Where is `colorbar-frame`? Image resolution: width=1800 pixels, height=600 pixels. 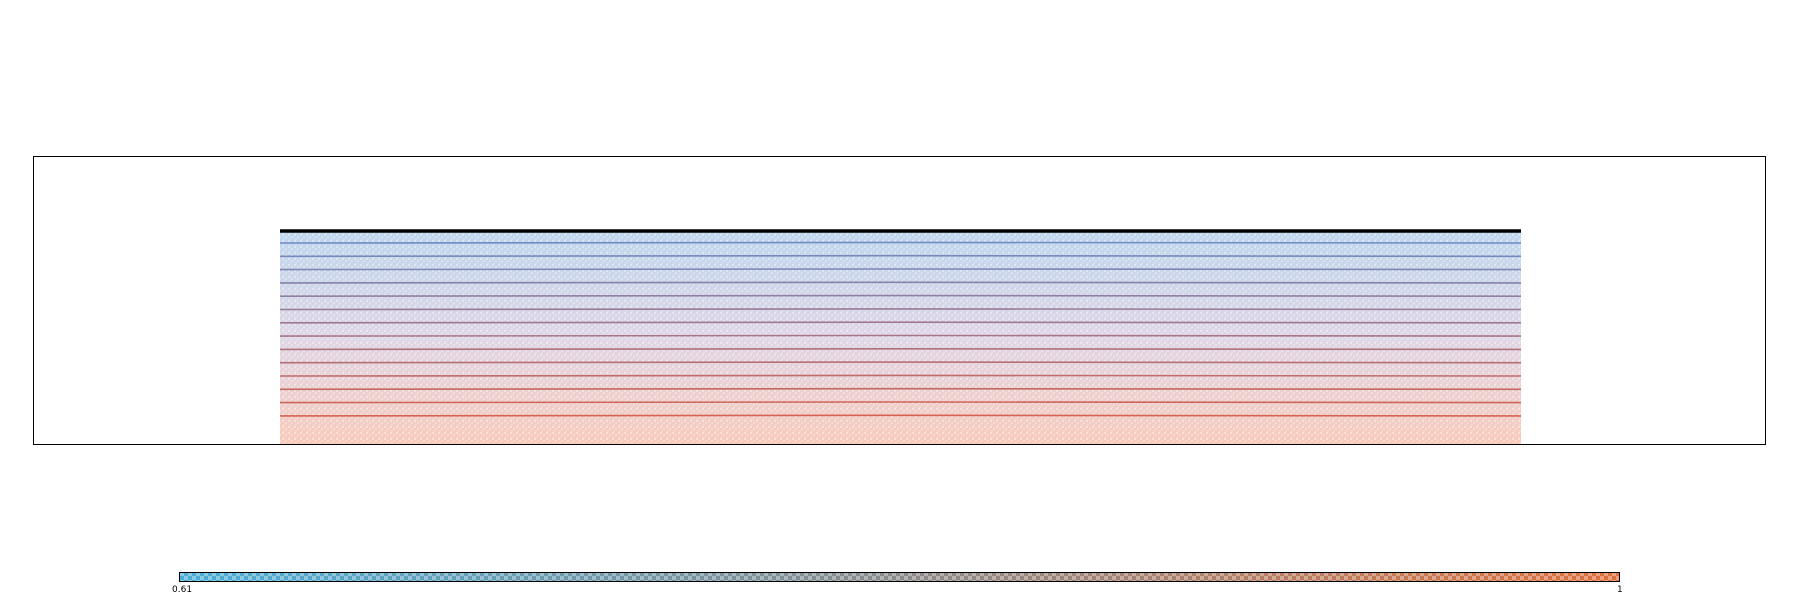 colorbar-frame is located at coordinates (899, 577).